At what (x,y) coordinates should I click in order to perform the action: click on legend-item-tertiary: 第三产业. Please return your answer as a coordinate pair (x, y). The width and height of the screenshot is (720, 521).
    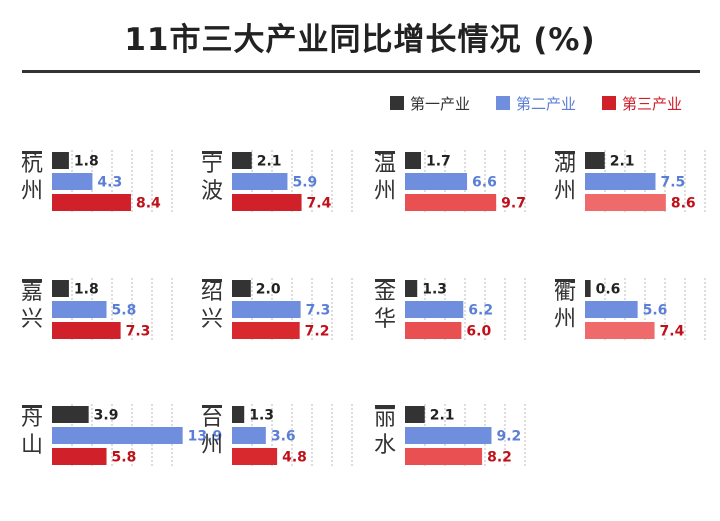
    Looking at the image, I should click on (641, 103).